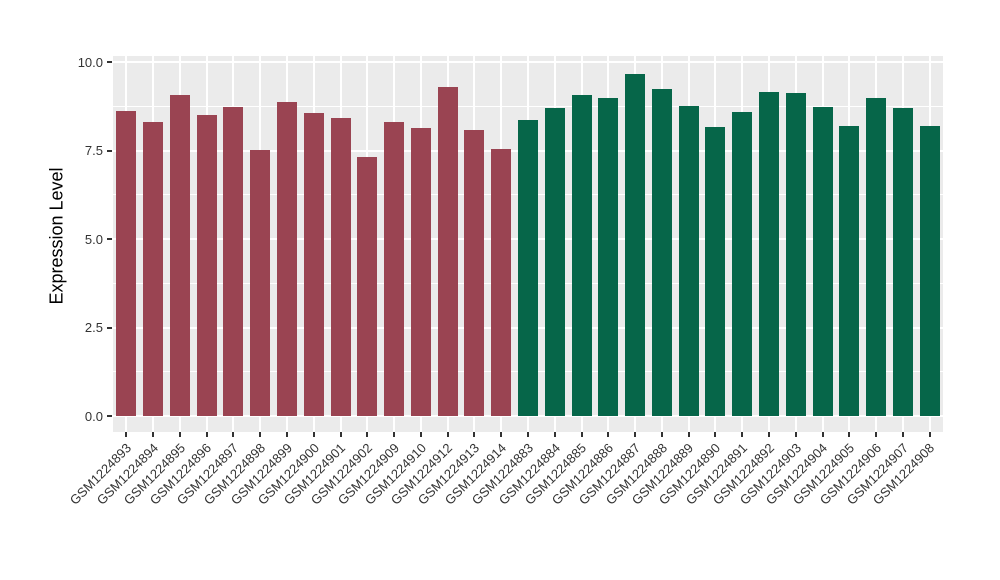 Image resolution: width=1000 pixels, height=580 pixels. I want to click on y-tick-label: 10.0, so click(90, 62).